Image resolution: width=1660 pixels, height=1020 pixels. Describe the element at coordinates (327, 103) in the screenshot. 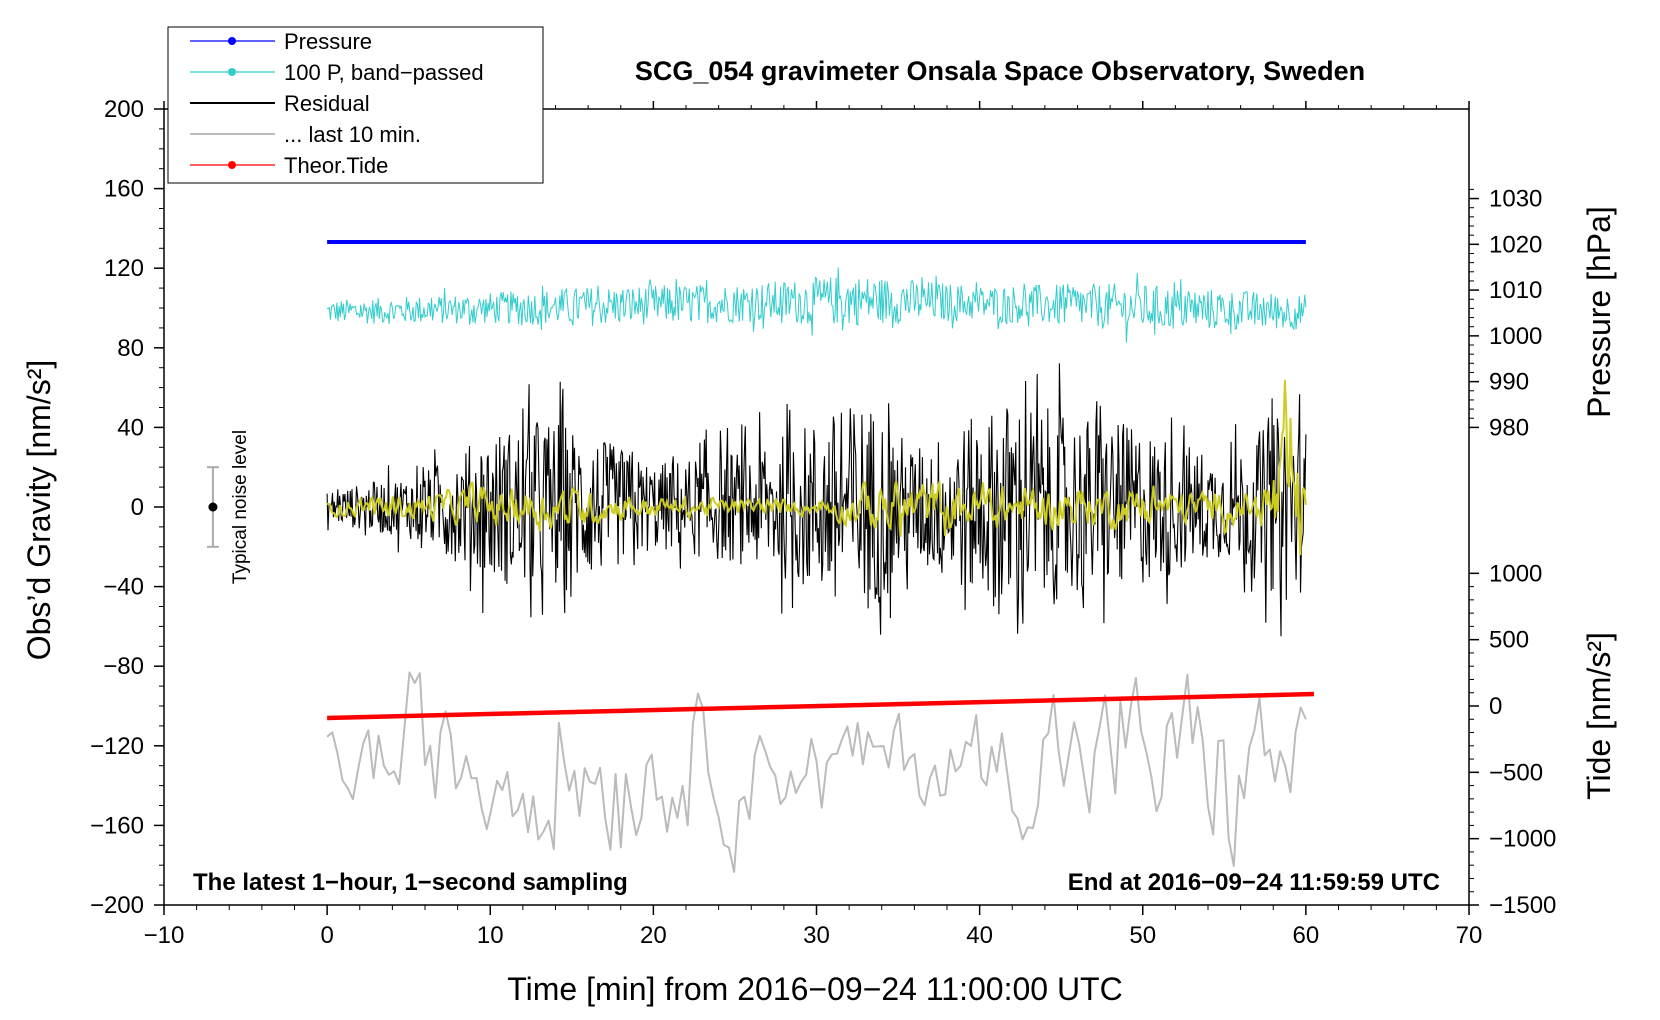

I see `legend-label: Residual` at that location.